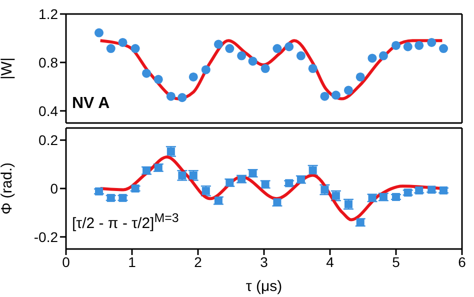  Describe the element at coordinates (48, 140) in the screenshot. I see `y-tick-label: 0.2` at that location.